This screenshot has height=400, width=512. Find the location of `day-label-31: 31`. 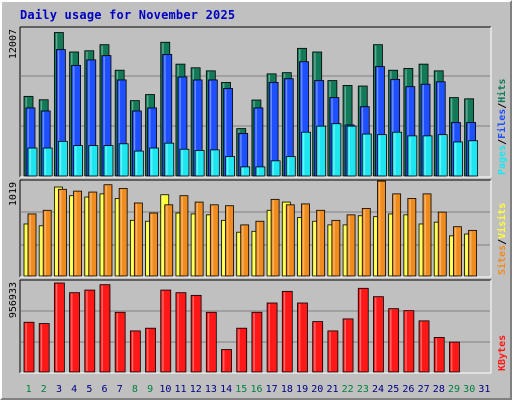

day-label-31: 31 is located at coordinates (484, 389).